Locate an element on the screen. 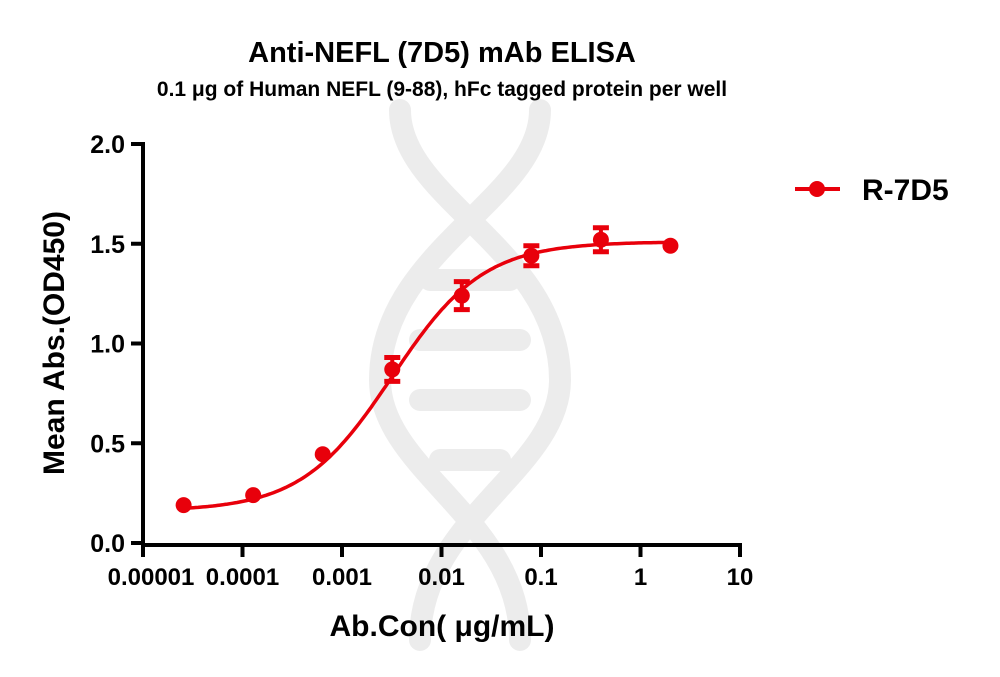 This screenshot has width=1000, height=677. x-tick-label: 0.001 is located at coordinates (342, 577).